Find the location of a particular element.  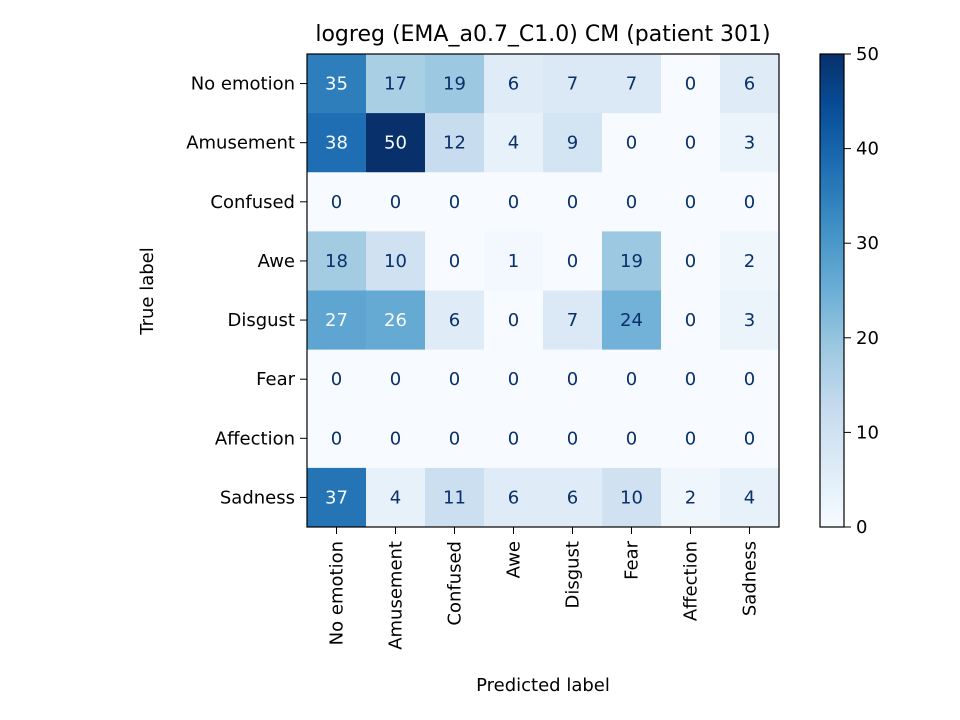

x-tick-label: Sadness is located at coordinates (750, 578).